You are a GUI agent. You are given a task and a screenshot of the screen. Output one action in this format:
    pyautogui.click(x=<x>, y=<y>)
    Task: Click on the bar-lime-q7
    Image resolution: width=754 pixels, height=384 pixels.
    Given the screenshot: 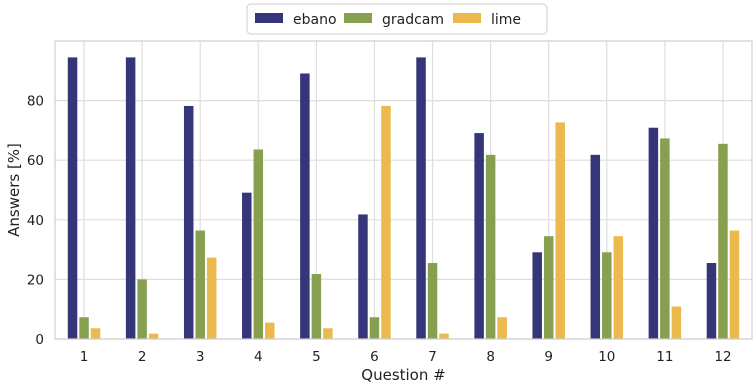 What is the action you would take?
    pyautogui.click(x=444, y=336)
    